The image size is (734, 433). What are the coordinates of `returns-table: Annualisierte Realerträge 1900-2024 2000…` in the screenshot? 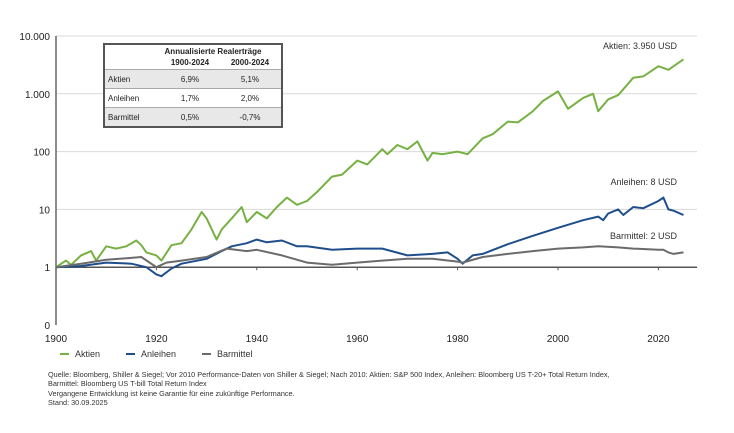 It's located at (193, 85).